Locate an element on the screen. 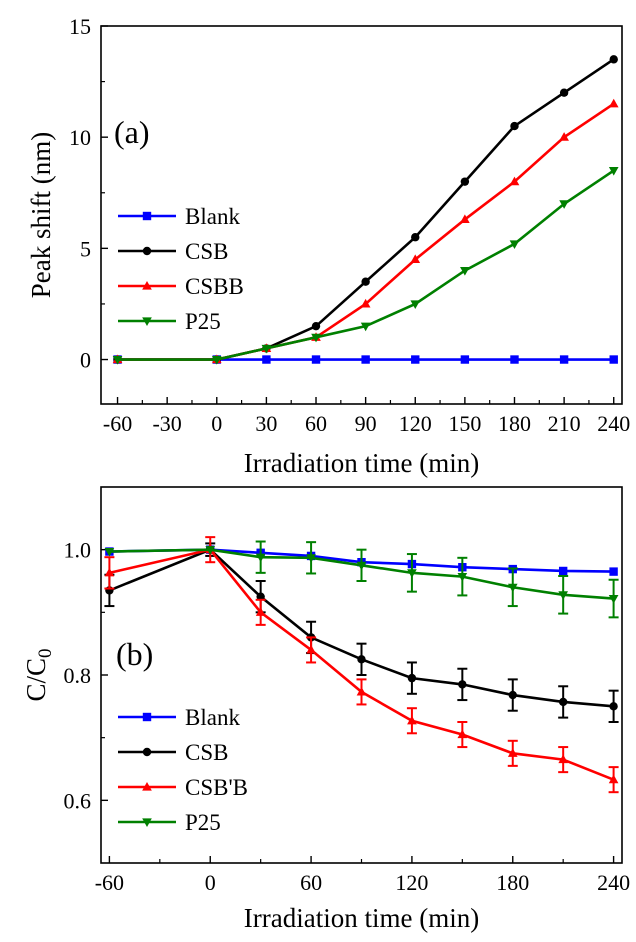  legend-label: P25 is located at coordinates (203, 321).